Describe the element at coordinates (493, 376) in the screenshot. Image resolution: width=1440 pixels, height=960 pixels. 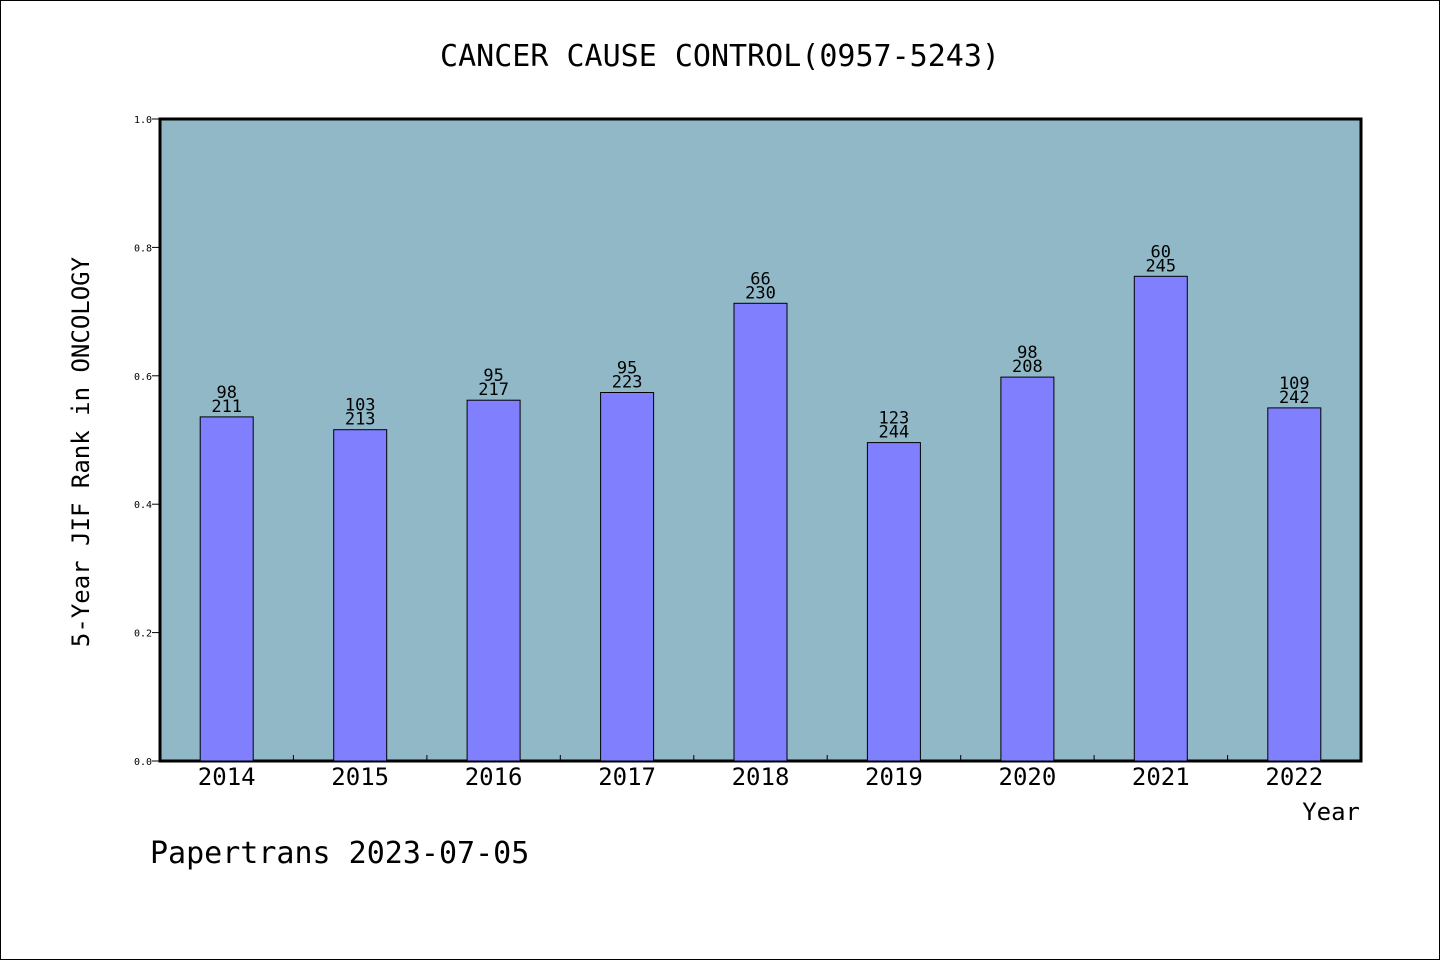
I see `bar-rank-label-2016: 95` at that location.